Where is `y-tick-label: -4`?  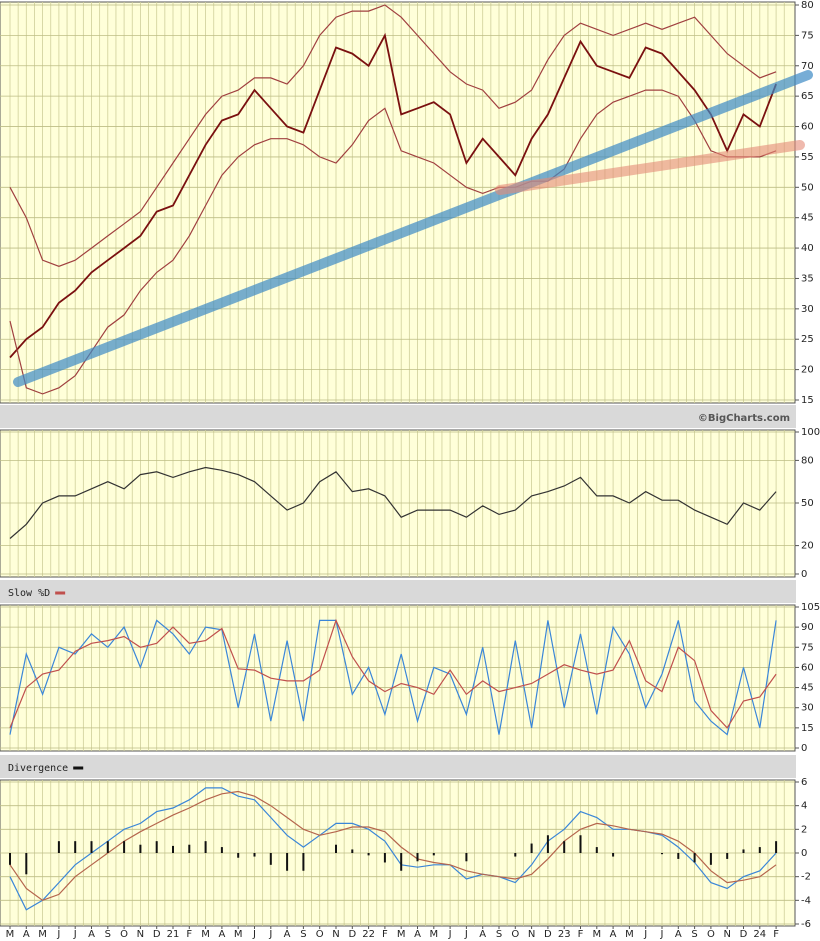
y-tick-label: -4 is located at coordinates (806, 900).